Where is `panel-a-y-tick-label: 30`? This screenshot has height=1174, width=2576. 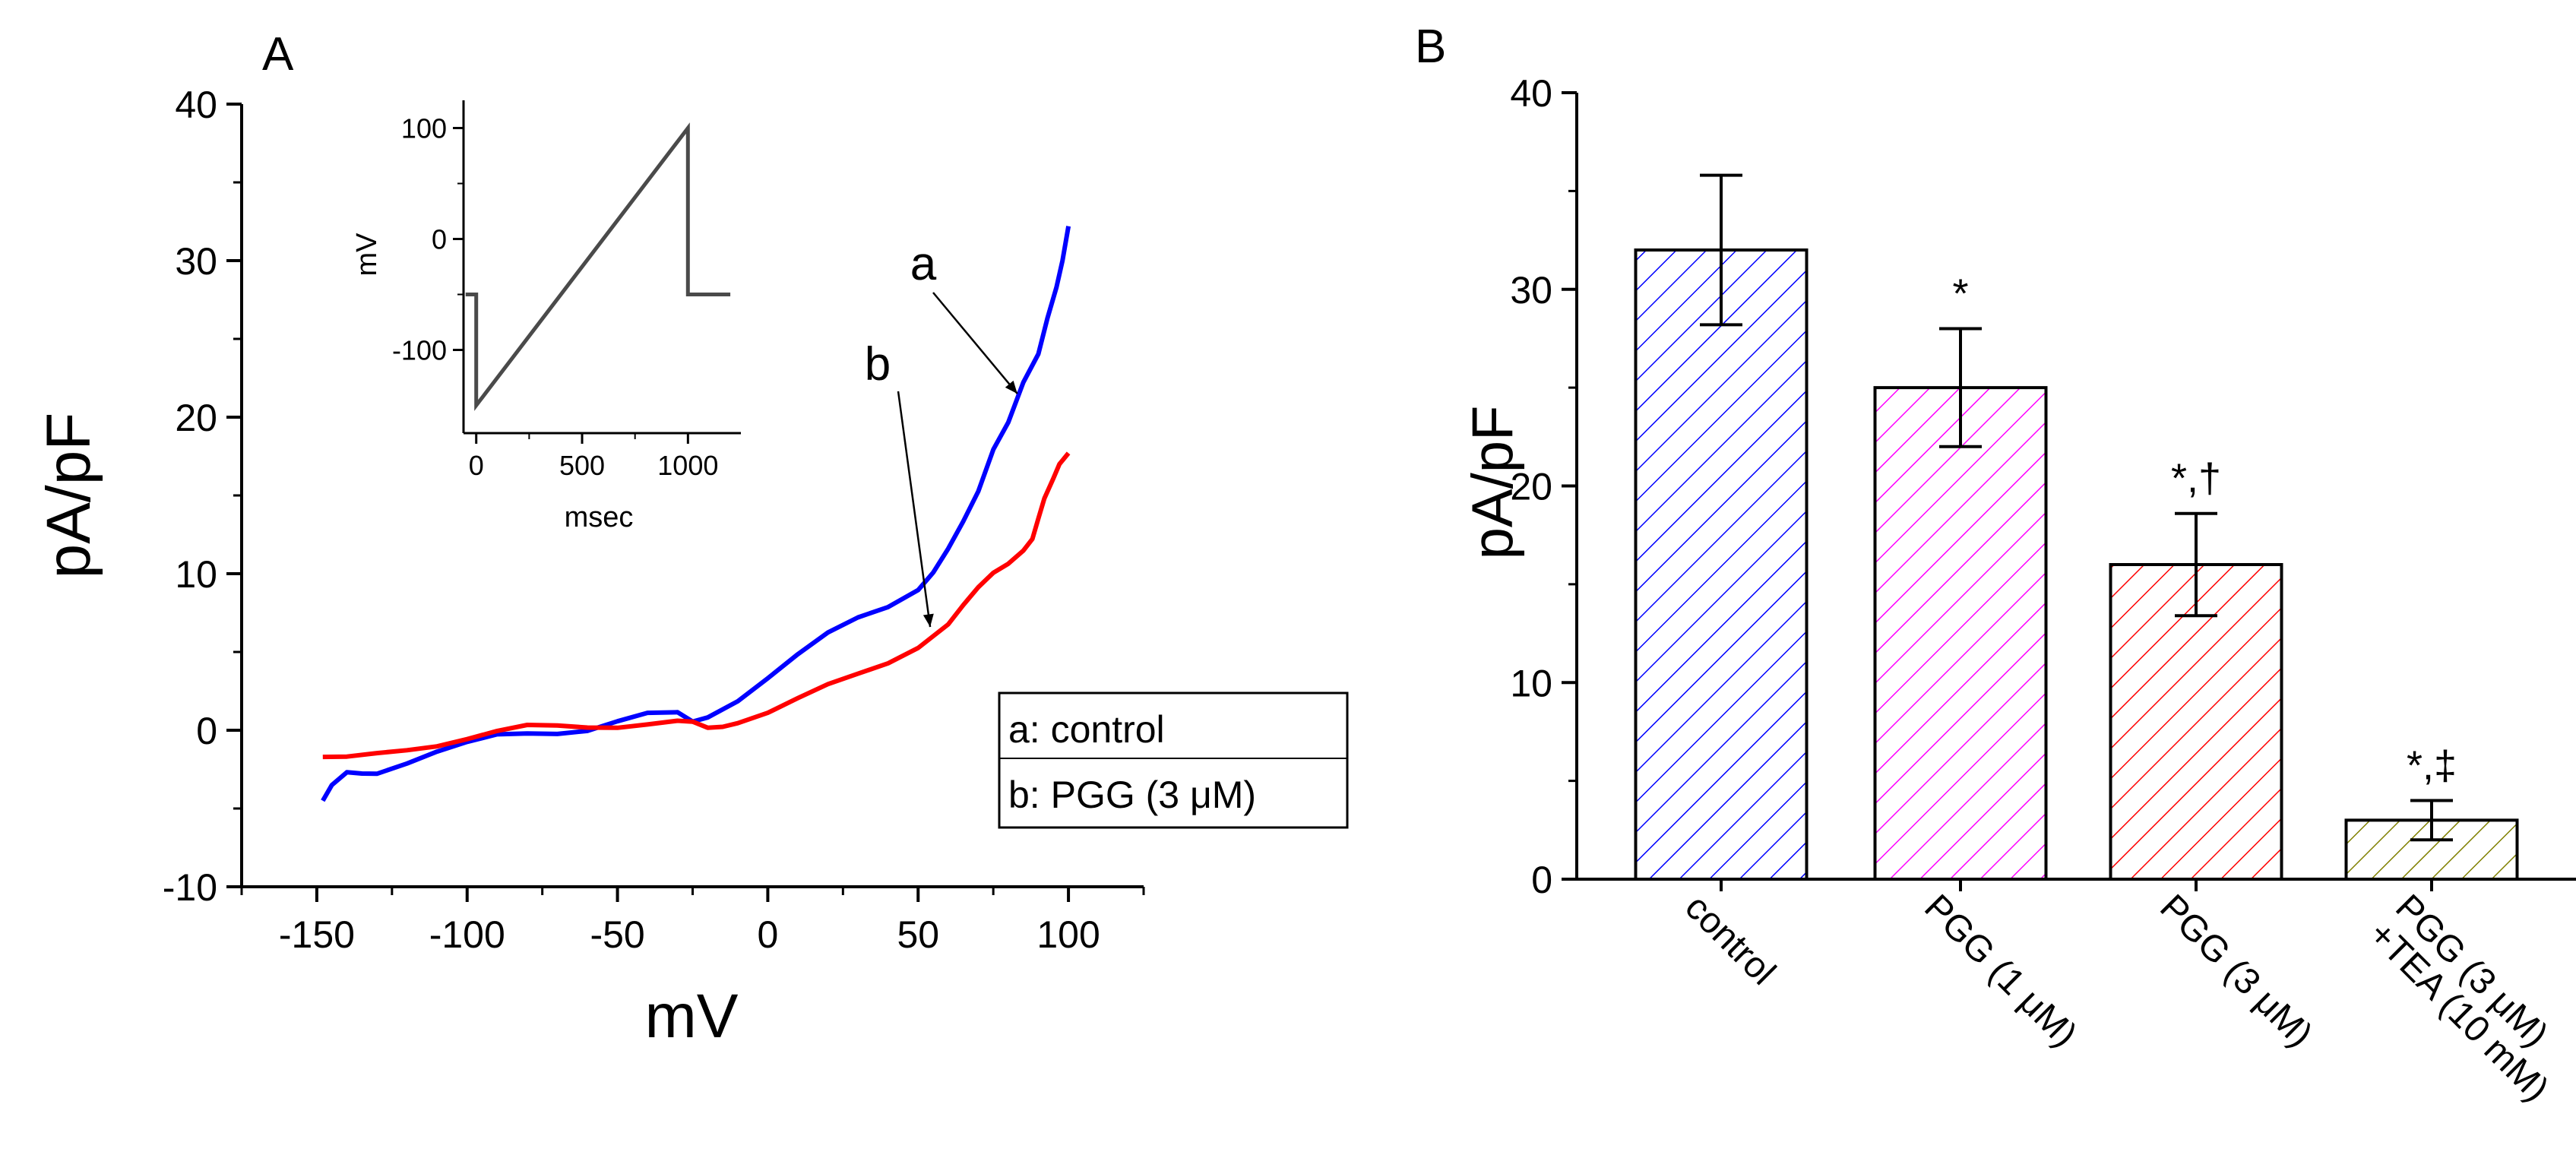
panel-a-y-tick-label: 30 is located at coordinates (196, 261).